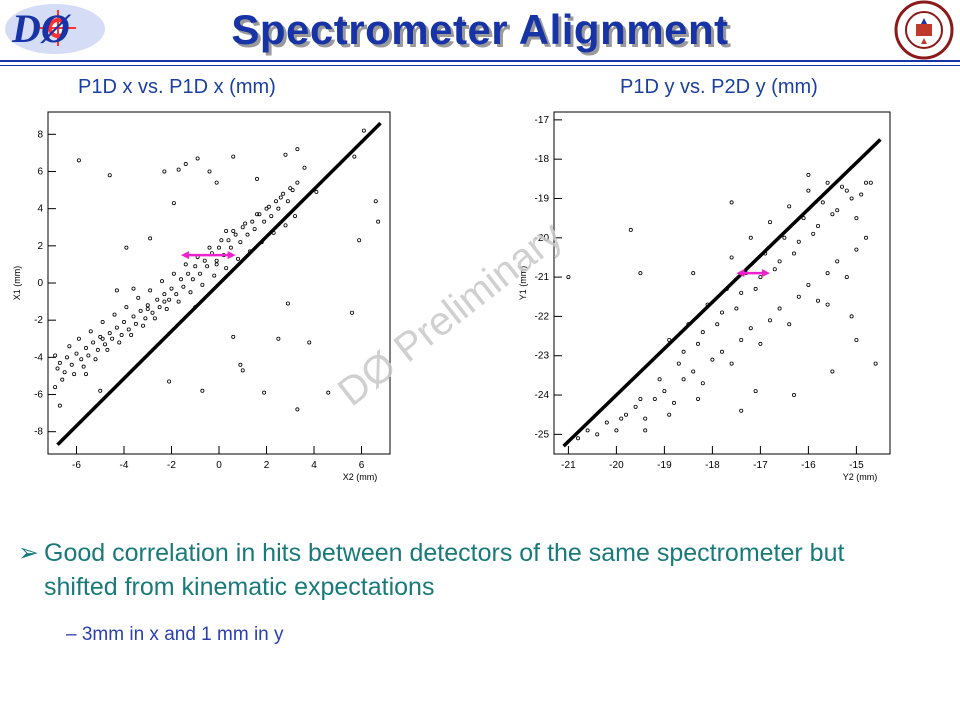 The image size is (960, 720). What do you see at coordinates (856, 465) in the screenshot?
I see `x-tick-label: -15` at bounding box center [856, 465].